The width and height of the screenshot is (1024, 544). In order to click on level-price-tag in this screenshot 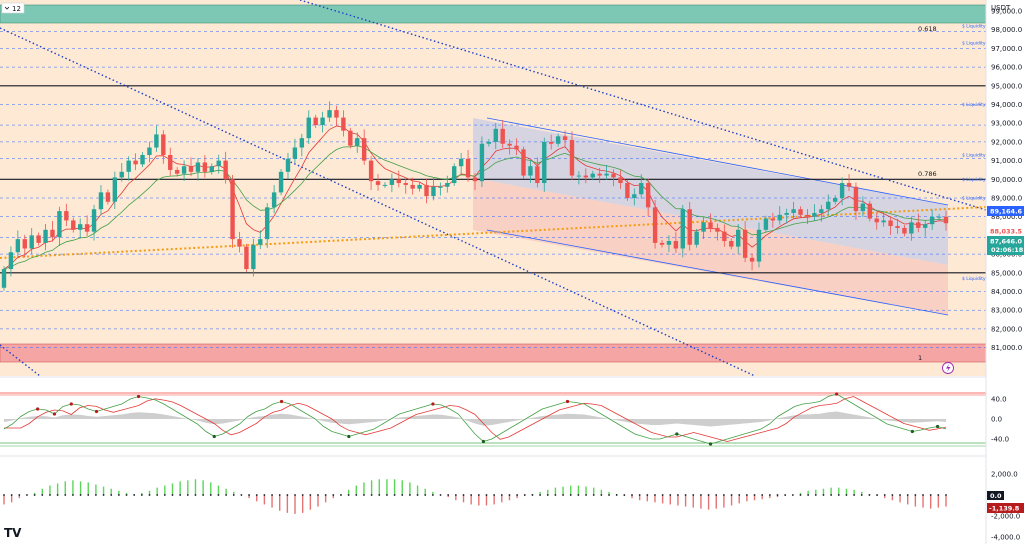, I will do `click(1005, 211)`.